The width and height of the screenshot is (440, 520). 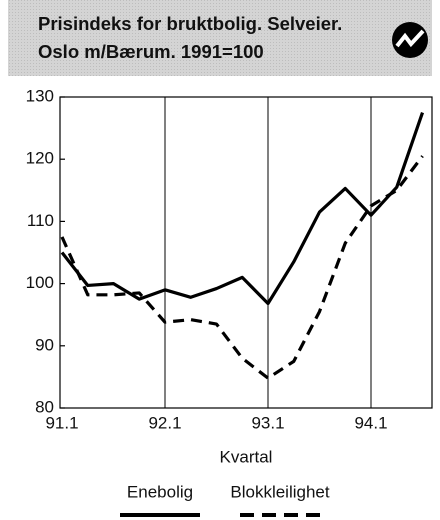 What do you see at coordinates (246, 456) in the screenshot?
I see `x-axis-label: Kvartal` at bounding box center [246, 456].